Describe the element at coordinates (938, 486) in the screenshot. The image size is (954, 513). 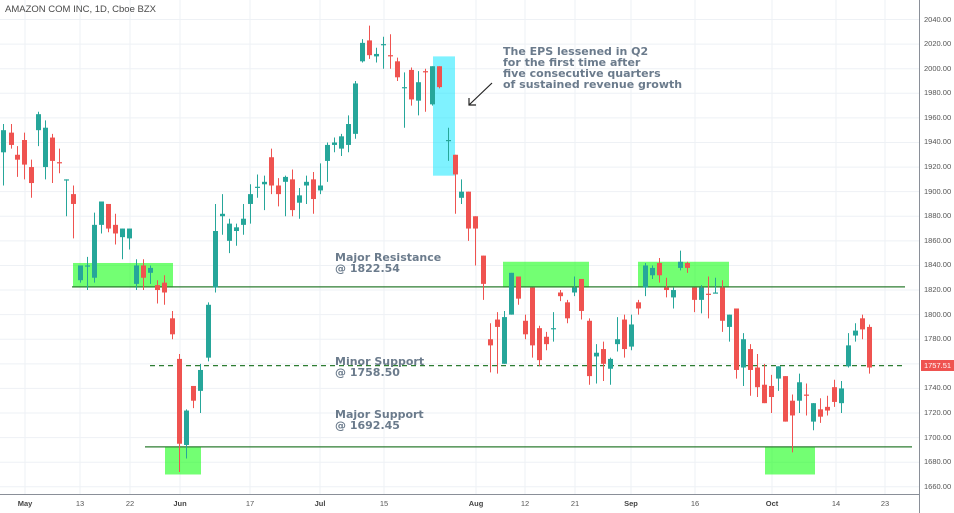
I see `y-tick-label: 1660.00` at that location.